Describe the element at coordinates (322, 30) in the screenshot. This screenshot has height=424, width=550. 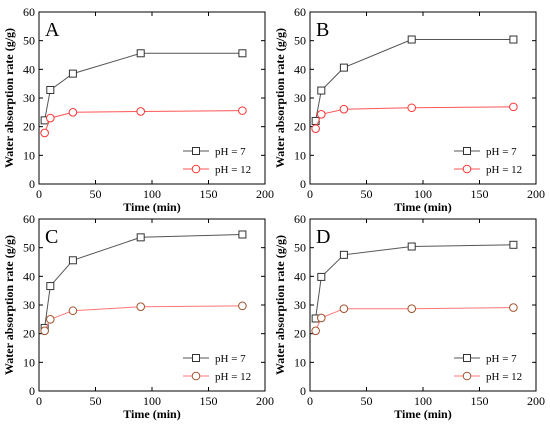
I see `panel-label: B` at that location.